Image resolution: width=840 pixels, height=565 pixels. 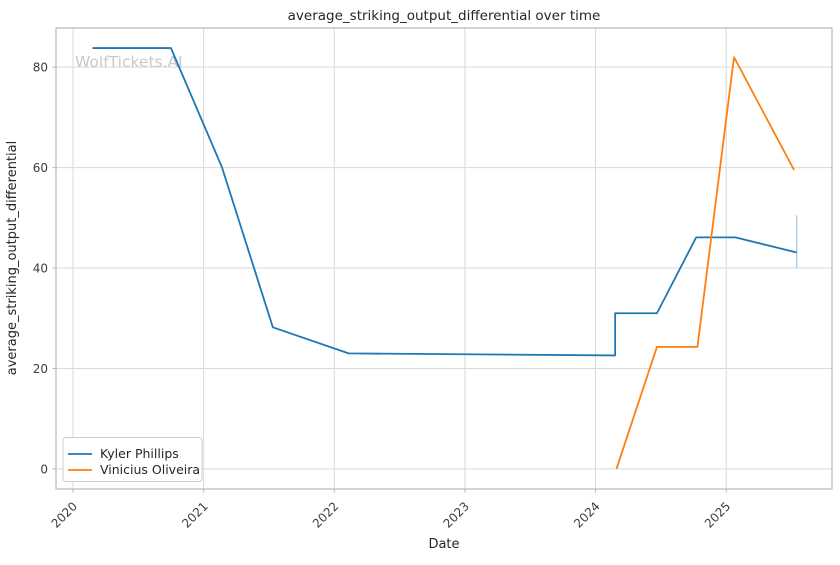 I want to click on x-tick-label: 2025, so click(x=717, y=514).